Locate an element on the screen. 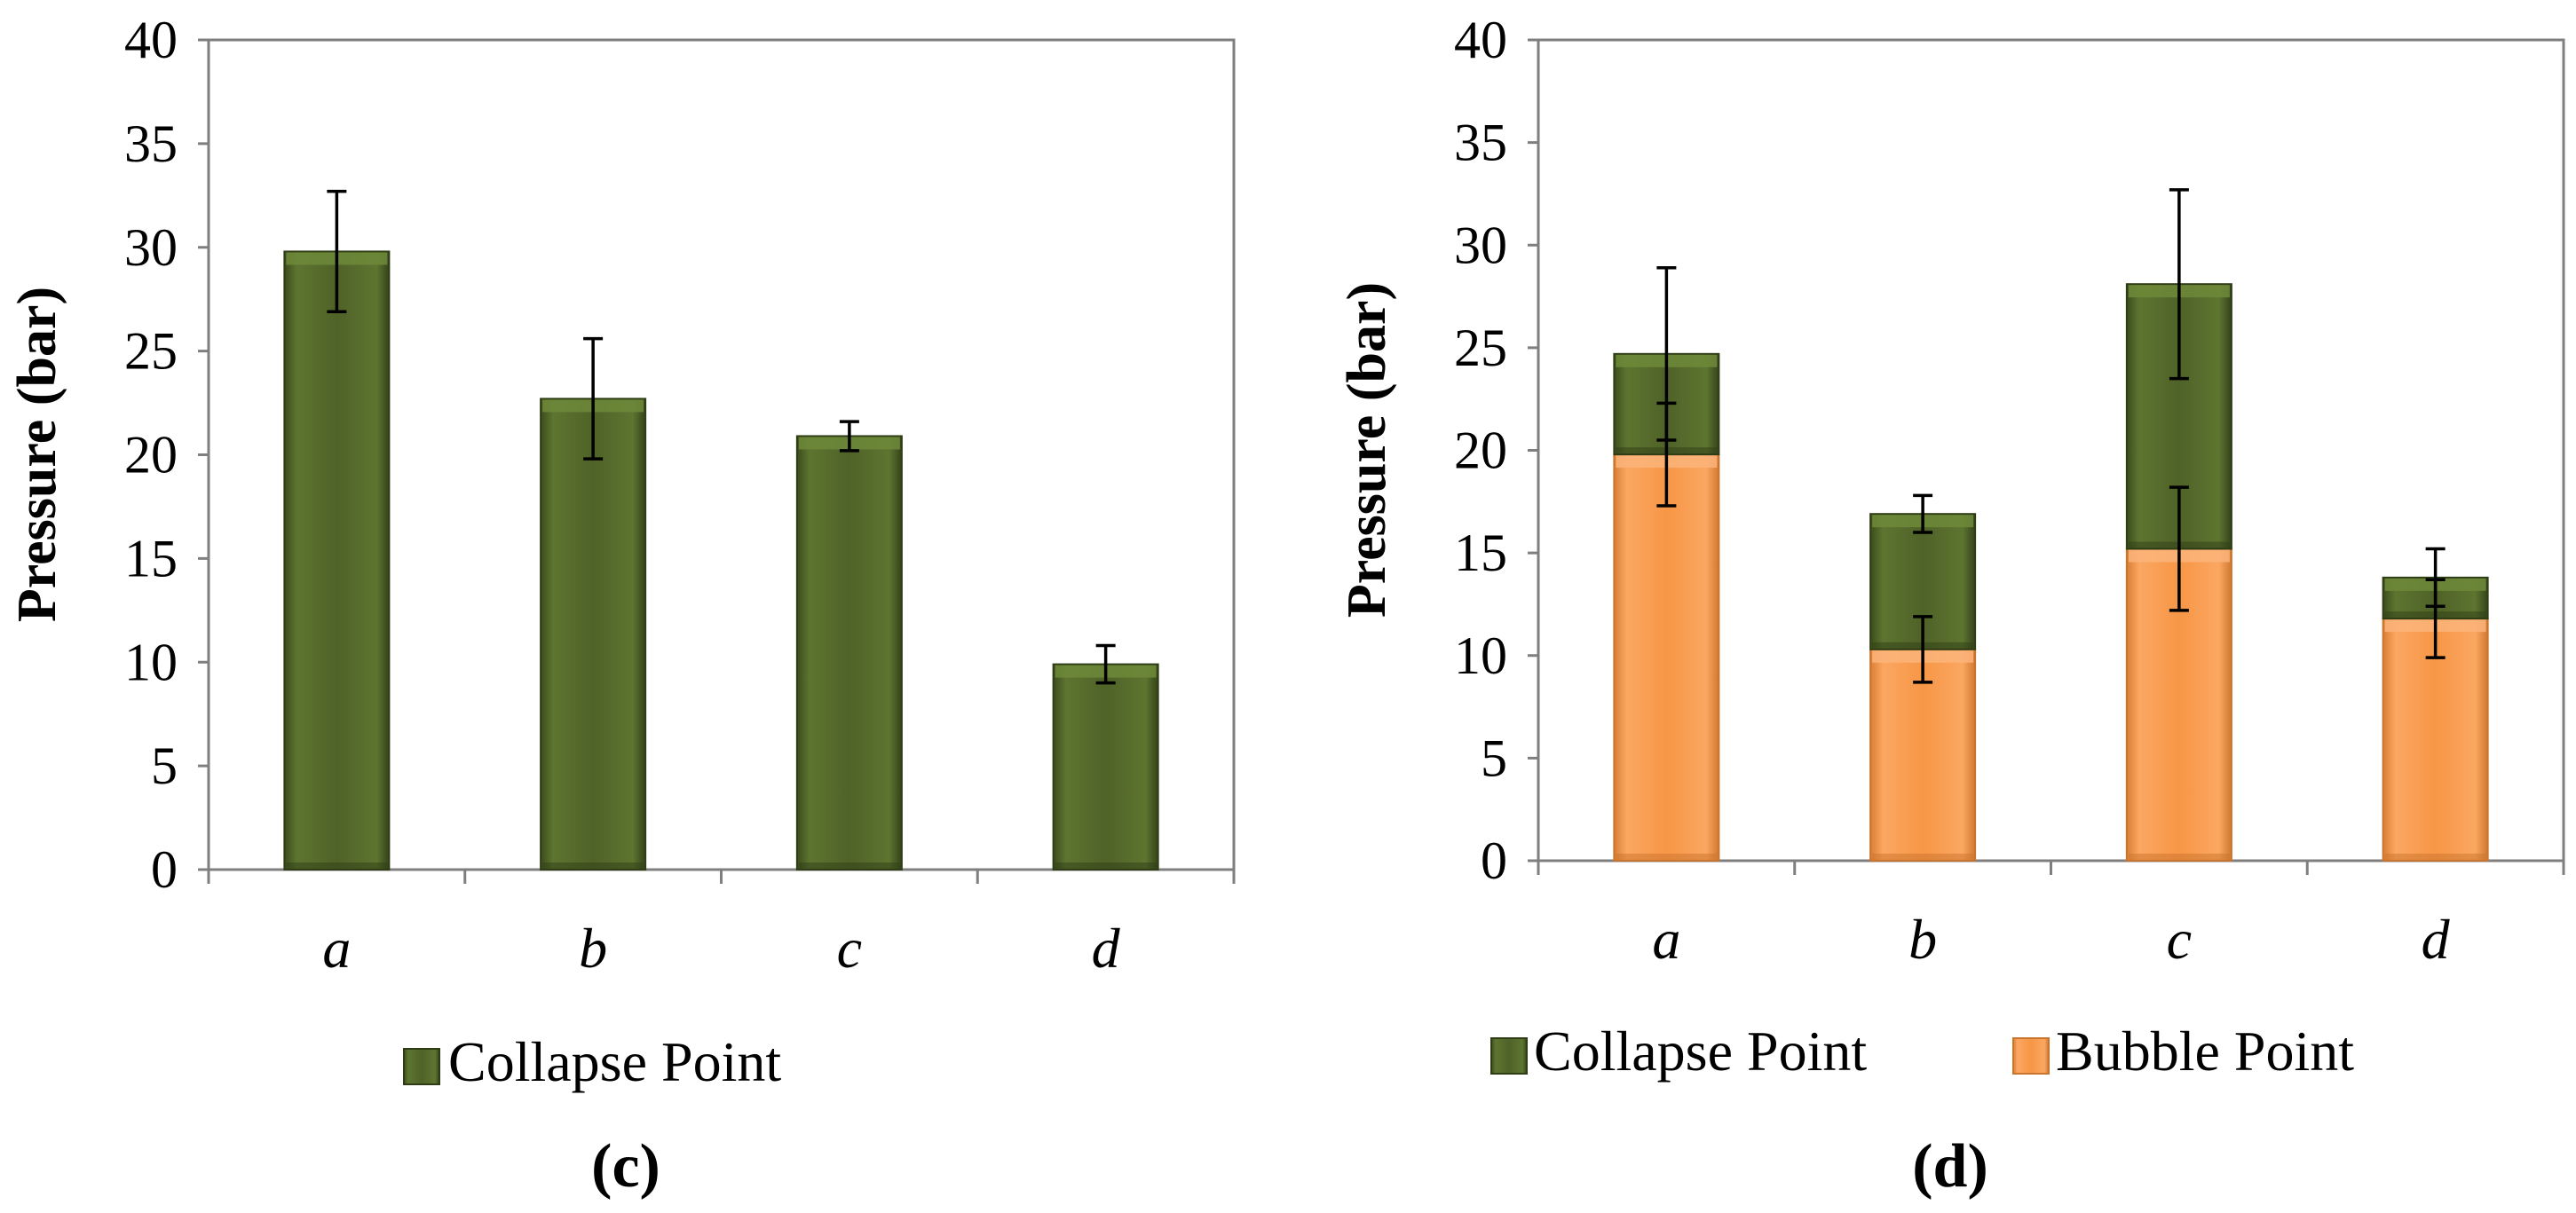 This screenshot has width=2576, height=1213. panel-c-legend: Collapse Point is located at coordinates (592, 1061).